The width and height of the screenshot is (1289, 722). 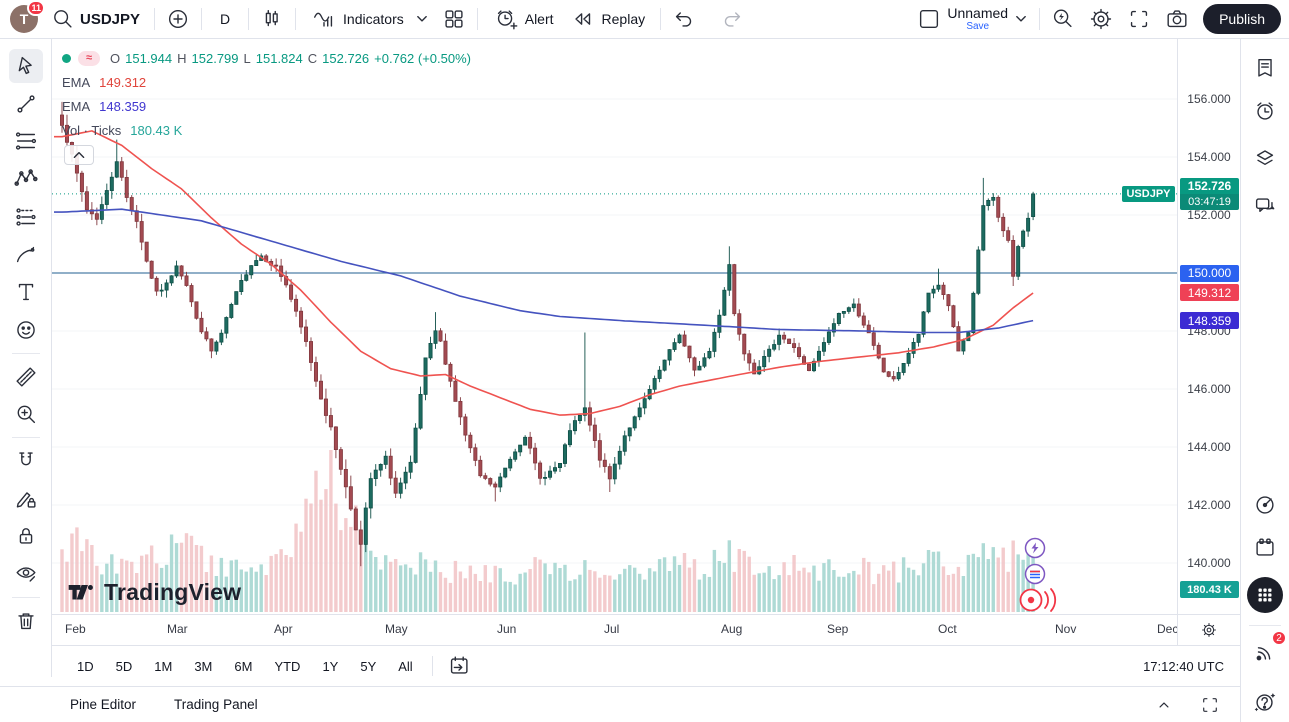 What do you see at coordinates (26, 414) in the screenshot?
I see `zoom-in-tool` at bounding box center [26, 414].